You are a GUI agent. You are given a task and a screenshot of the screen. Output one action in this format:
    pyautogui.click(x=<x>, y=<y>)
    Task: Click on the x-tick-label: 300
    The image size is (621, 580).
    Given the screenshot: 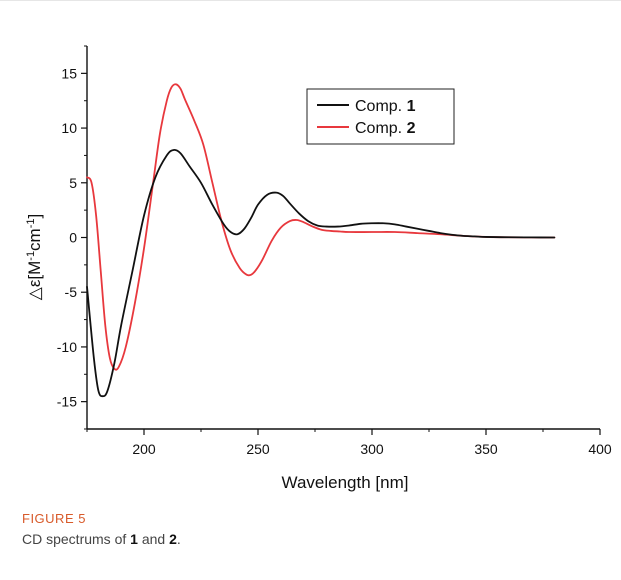 What is the action you would take?
    pyautogui.click(x=372, y=449)
    